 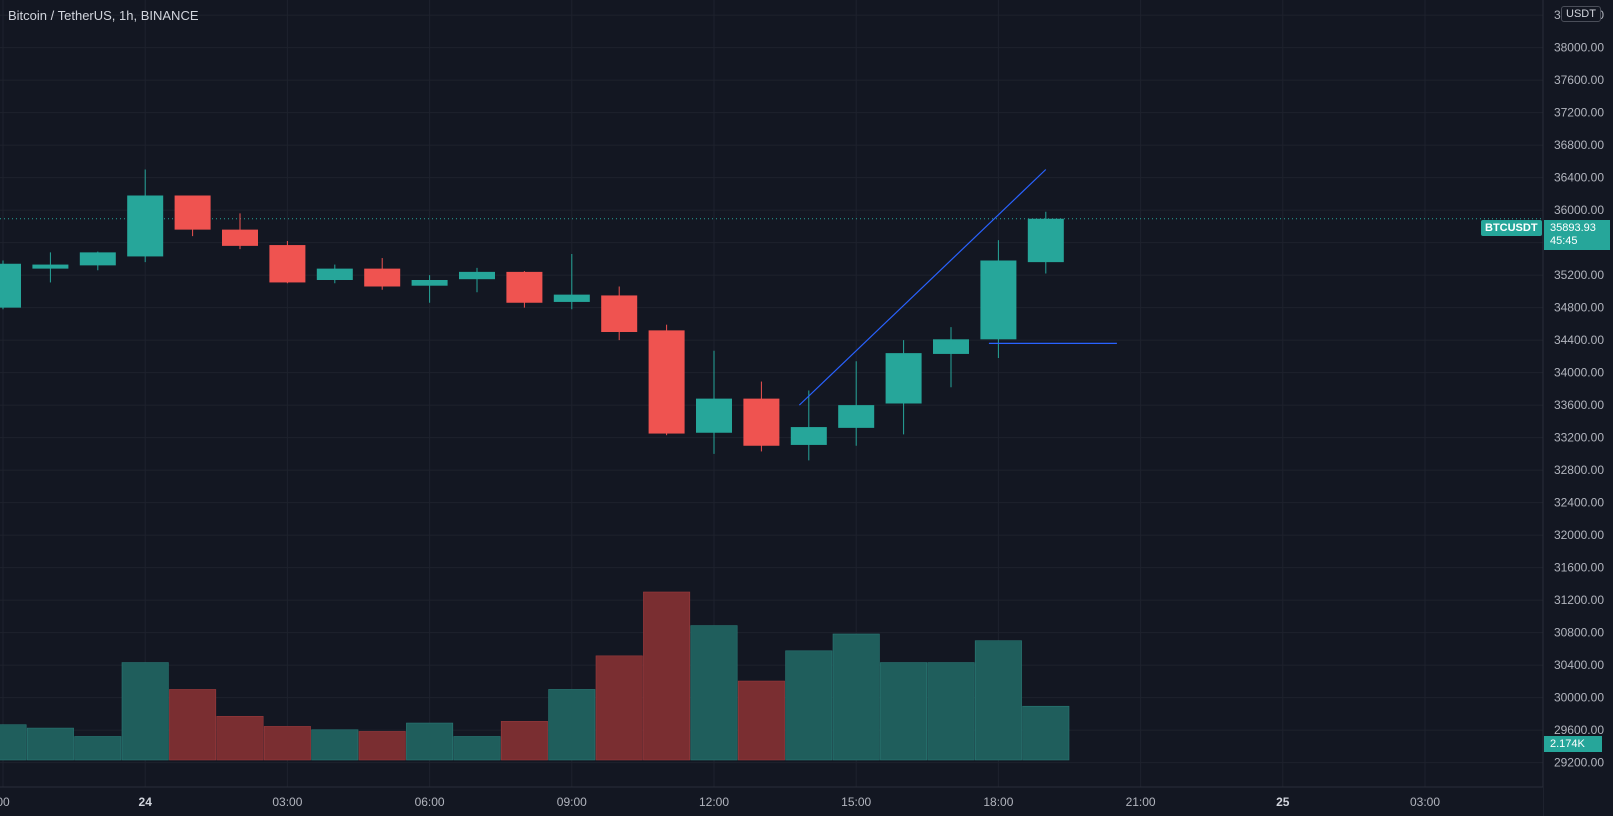 I want to click on symbol-label: BTCUSDT, so click(x=1511, y=228).